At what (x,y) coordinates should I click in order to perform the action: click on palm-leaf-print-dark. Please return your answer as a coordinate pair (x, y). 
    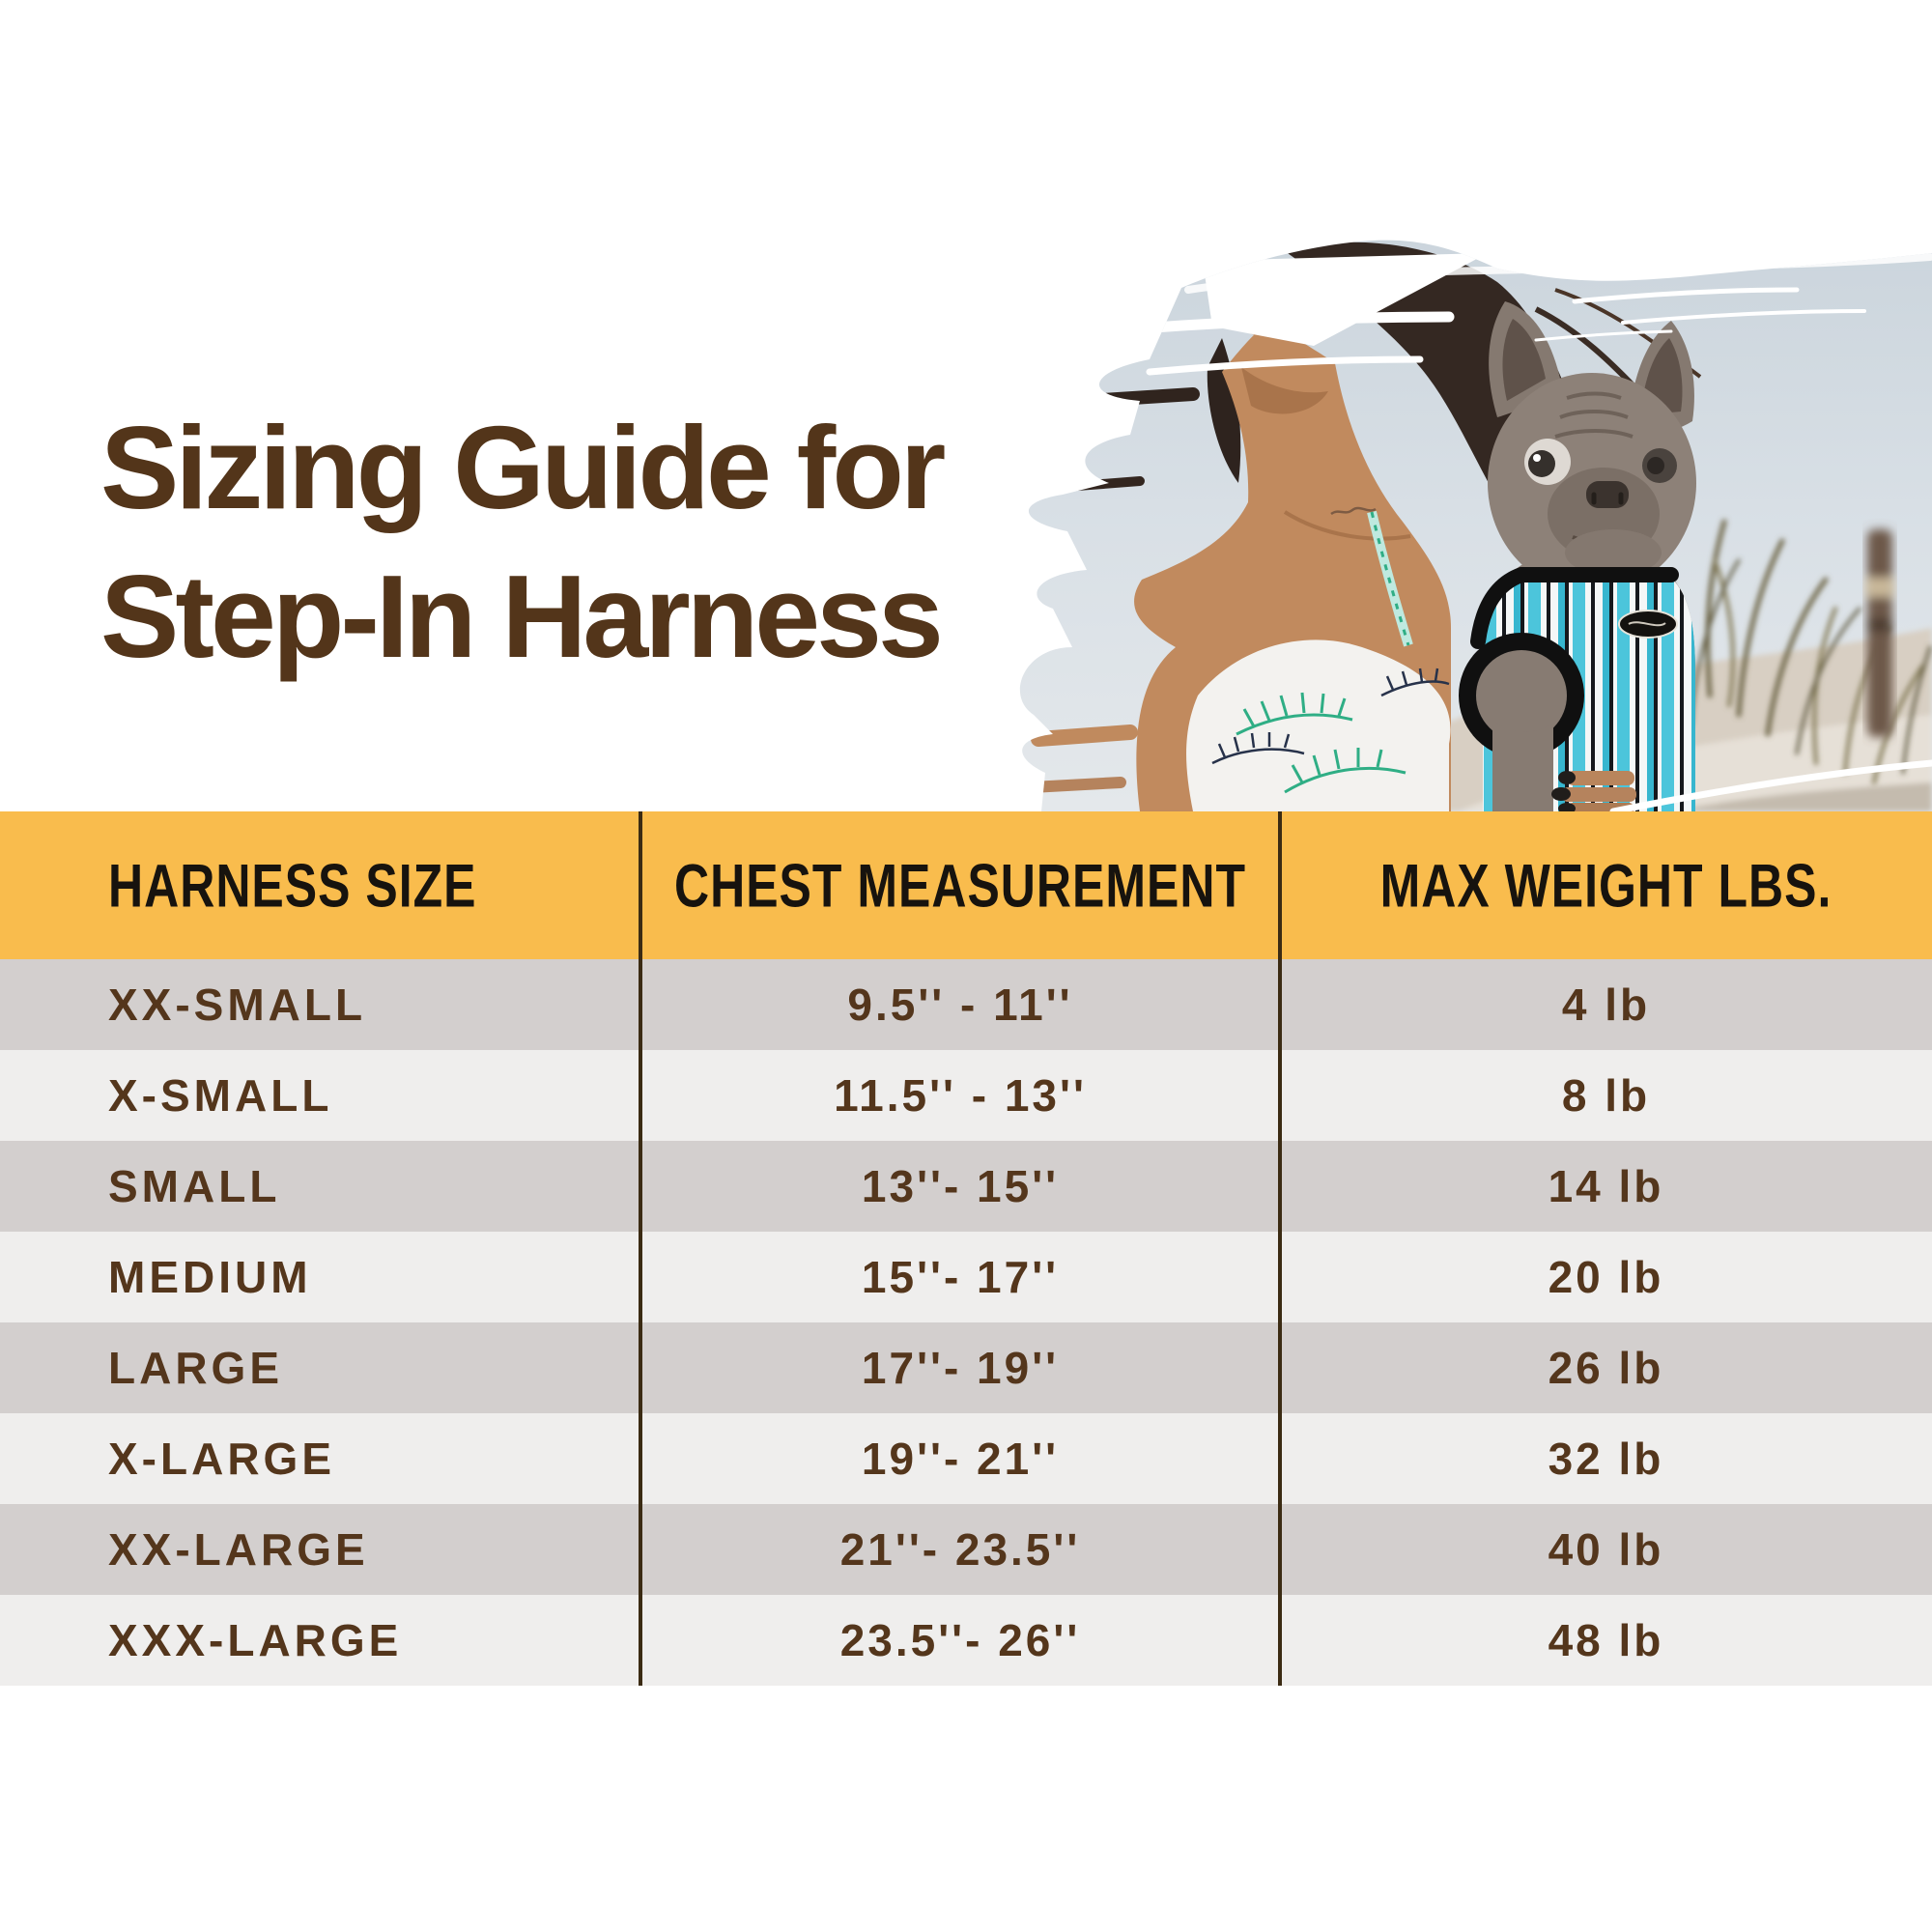
    Looking at the image, I should click on (1330, 716).